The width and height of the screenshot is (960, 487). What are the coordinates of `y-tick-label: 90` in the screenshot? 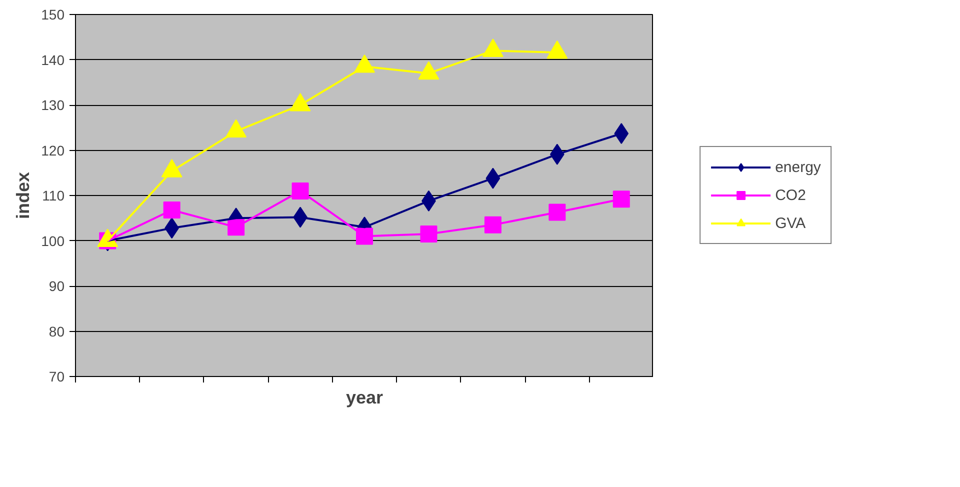 It's located at (56, 286).